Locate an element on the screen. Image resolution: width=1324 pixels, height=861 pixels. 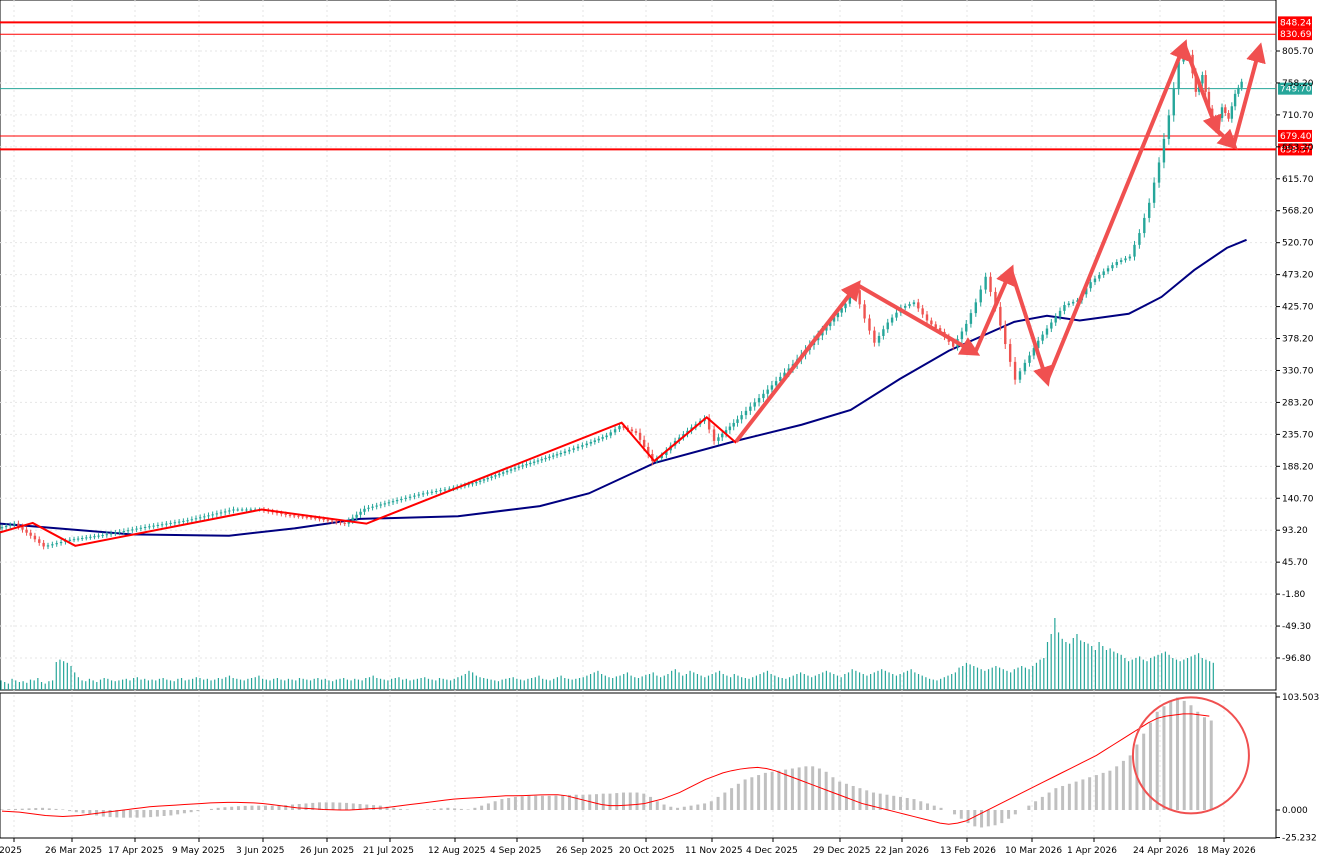
x-tick-label: 11 Nov 2025 is located at coordinates (714, 851).